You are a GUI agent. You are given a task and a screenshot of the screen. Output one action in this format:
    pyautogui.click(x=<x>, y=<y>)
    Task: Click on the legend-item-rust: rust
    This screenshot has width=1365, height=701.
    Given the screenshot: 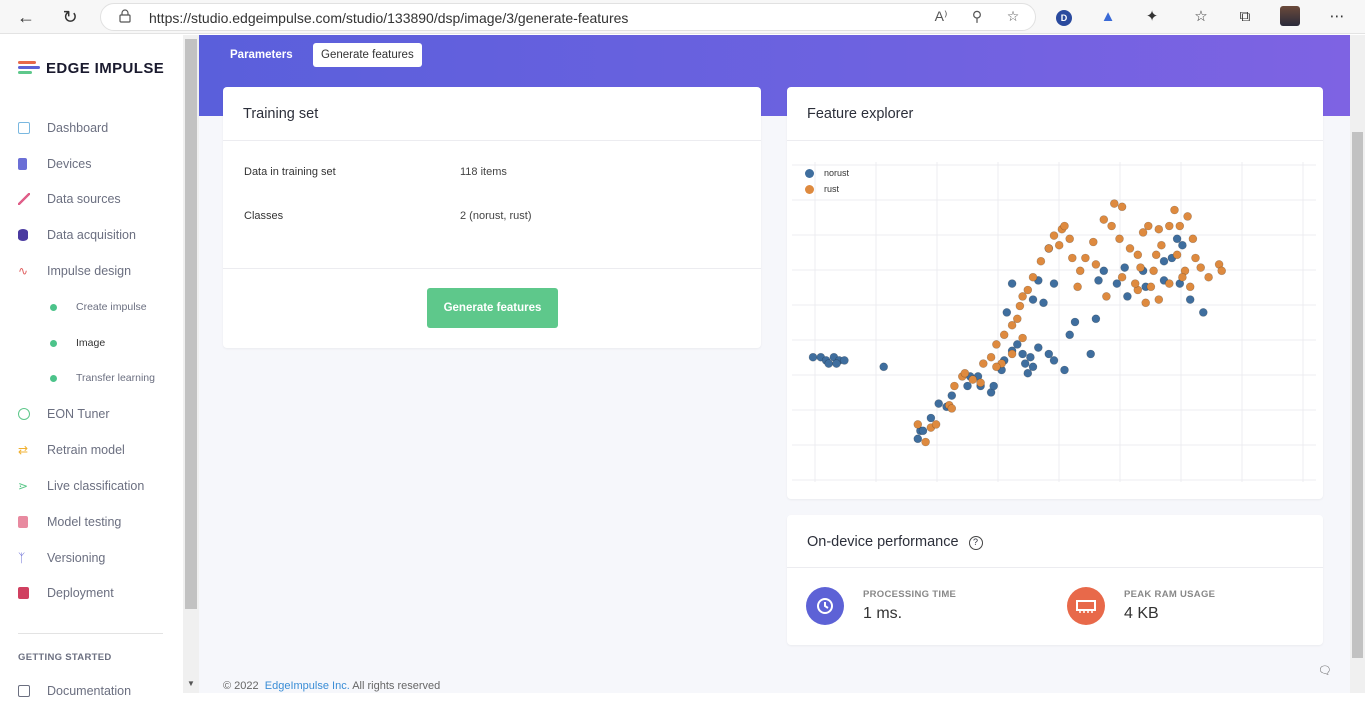 What is the action you would take?
    pyautogui.click(x=827, y=189)
    